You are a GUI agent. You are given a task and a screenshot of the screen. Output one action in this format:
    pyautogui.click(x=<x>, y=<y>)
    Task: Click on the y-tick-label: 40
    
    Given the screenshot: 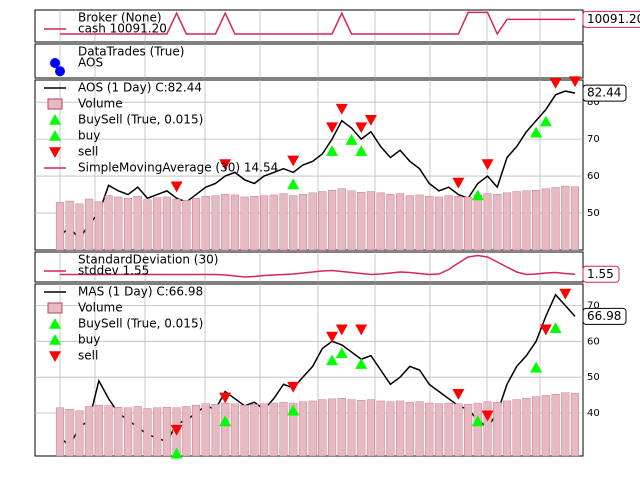 What is the action you would take?
    pyautogui.click(x=593, y=413)
    